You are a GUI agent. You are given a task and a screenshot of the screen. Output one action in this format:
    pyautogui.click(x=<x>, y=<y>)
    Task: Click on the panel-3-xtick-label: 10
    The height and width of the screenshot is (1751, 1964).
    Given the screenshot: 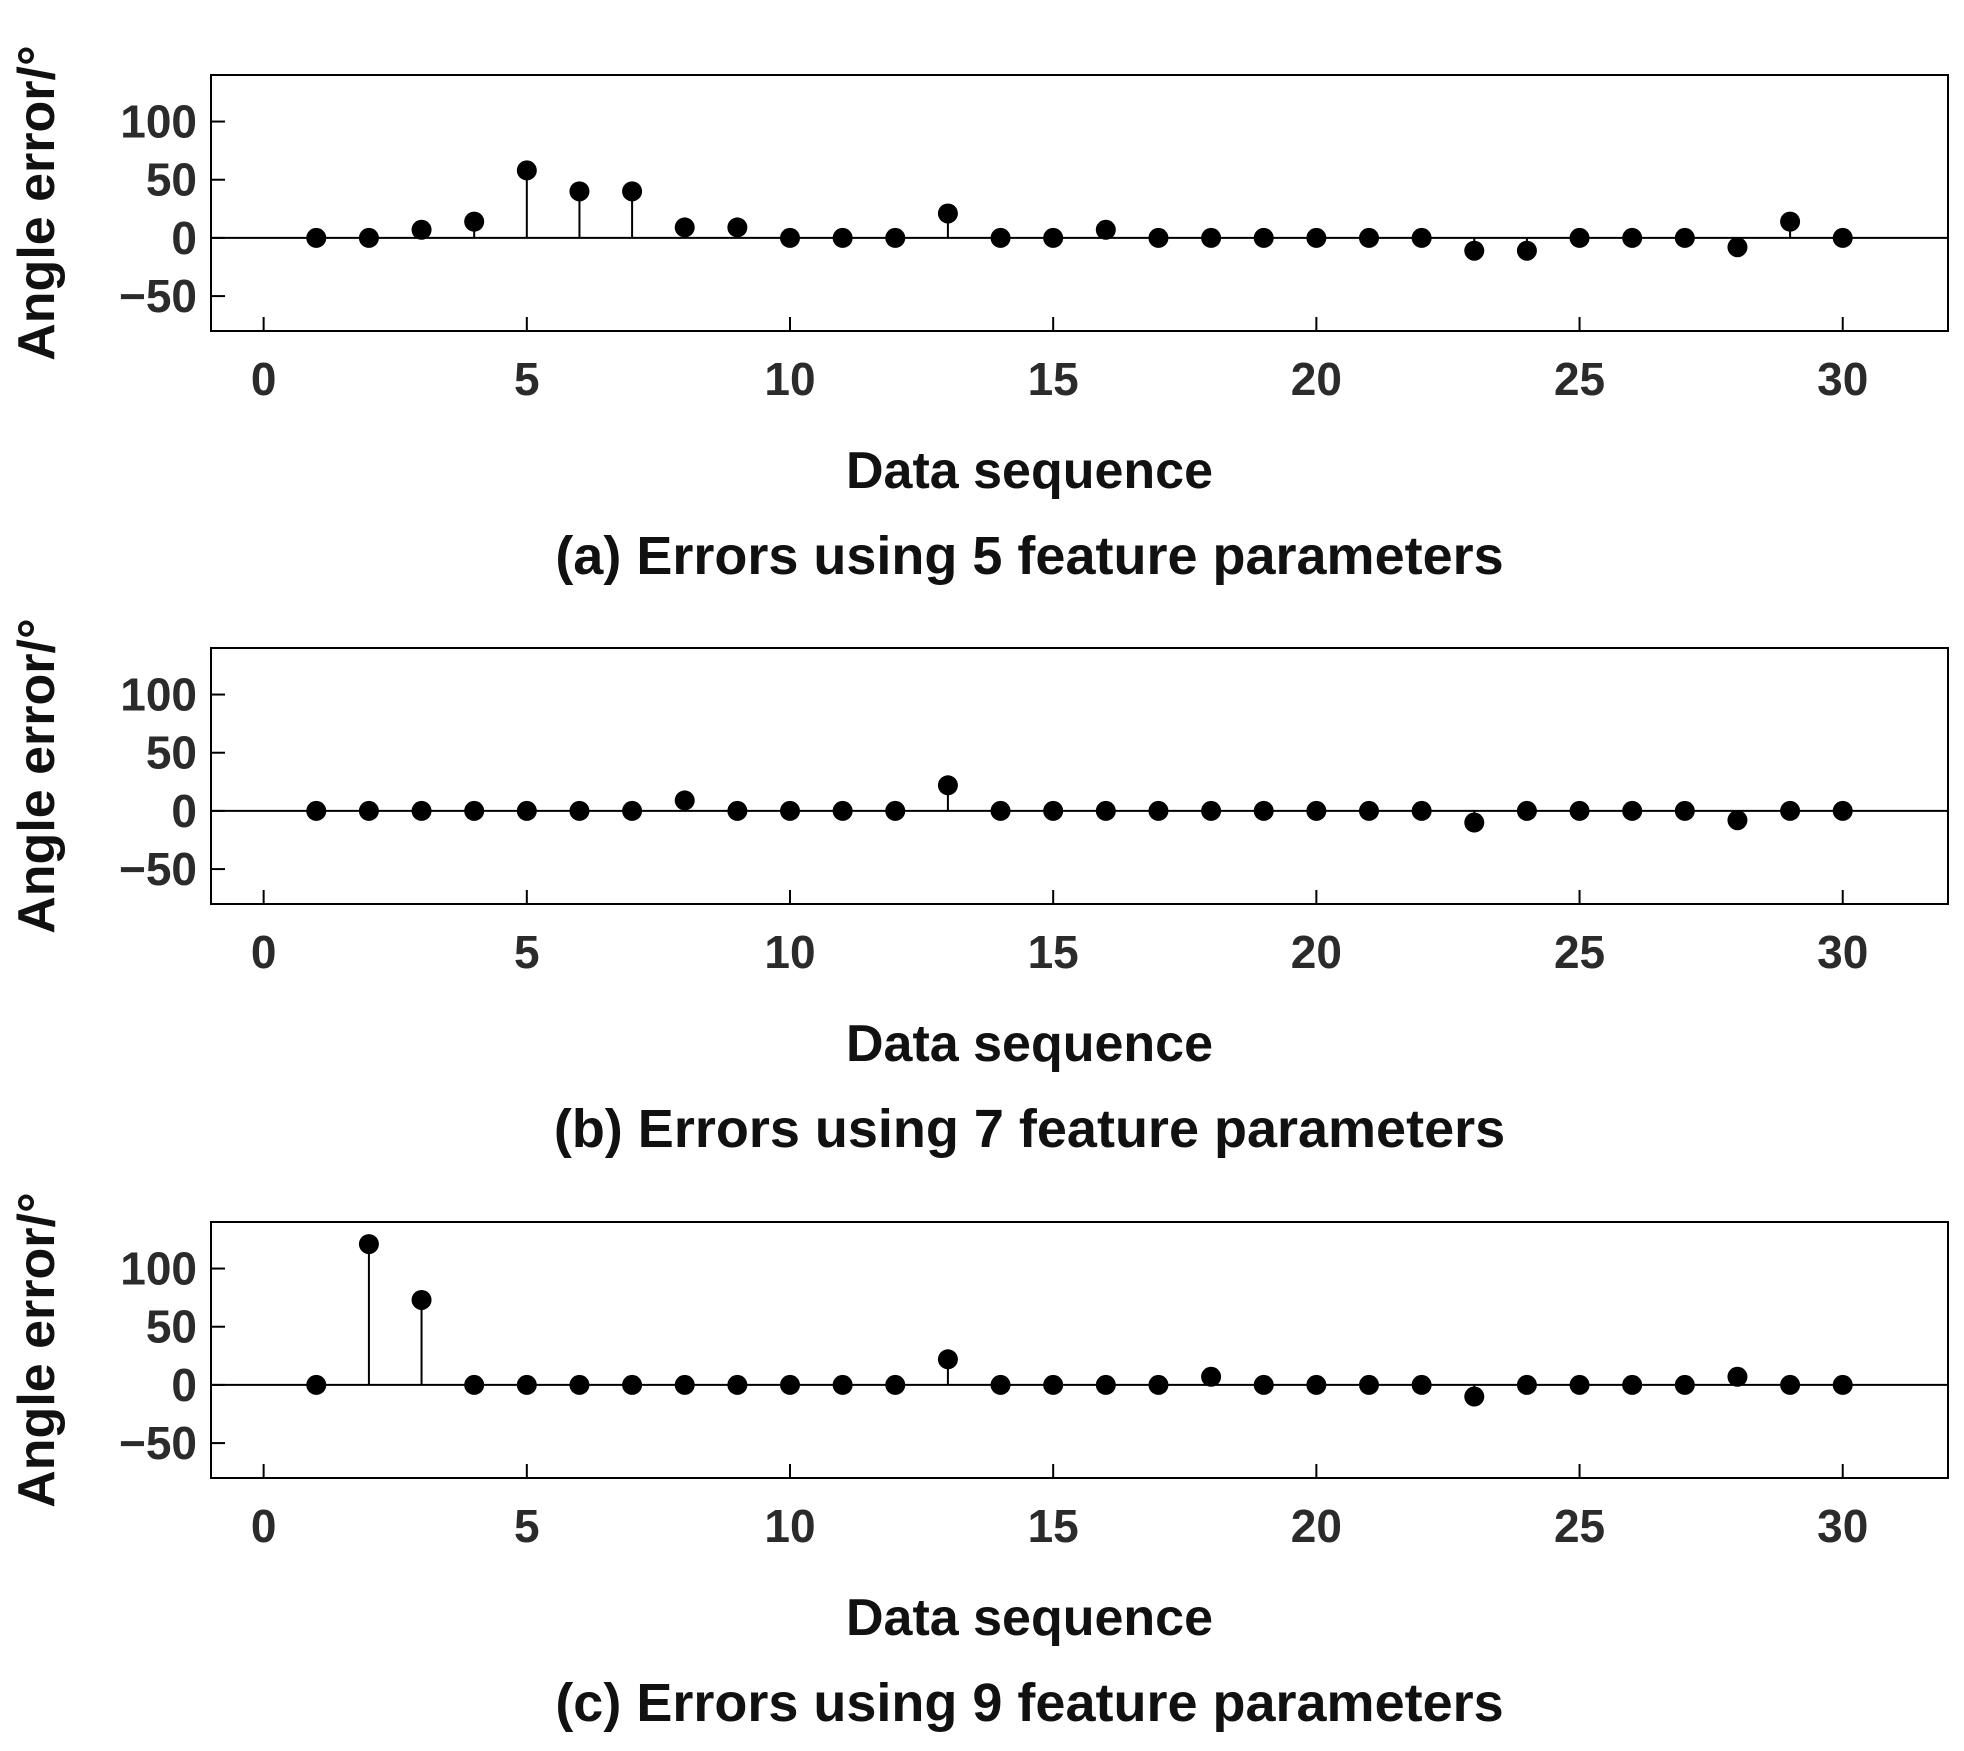 What is the action you would take?
    pyautogui.click(x=789, y=1526)
    